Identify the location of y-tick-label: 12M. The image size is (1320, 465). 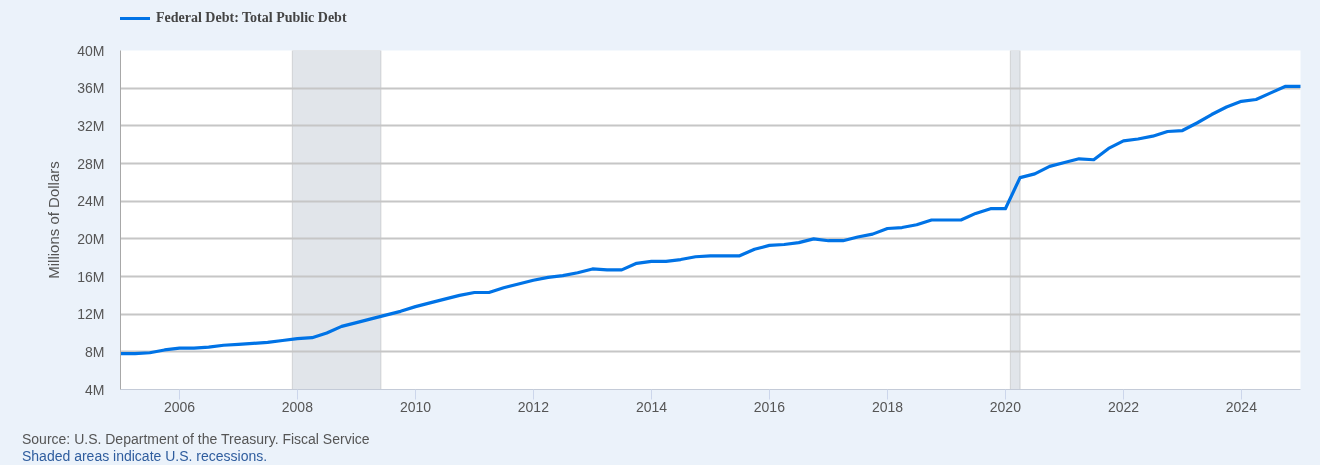
(91, 314).